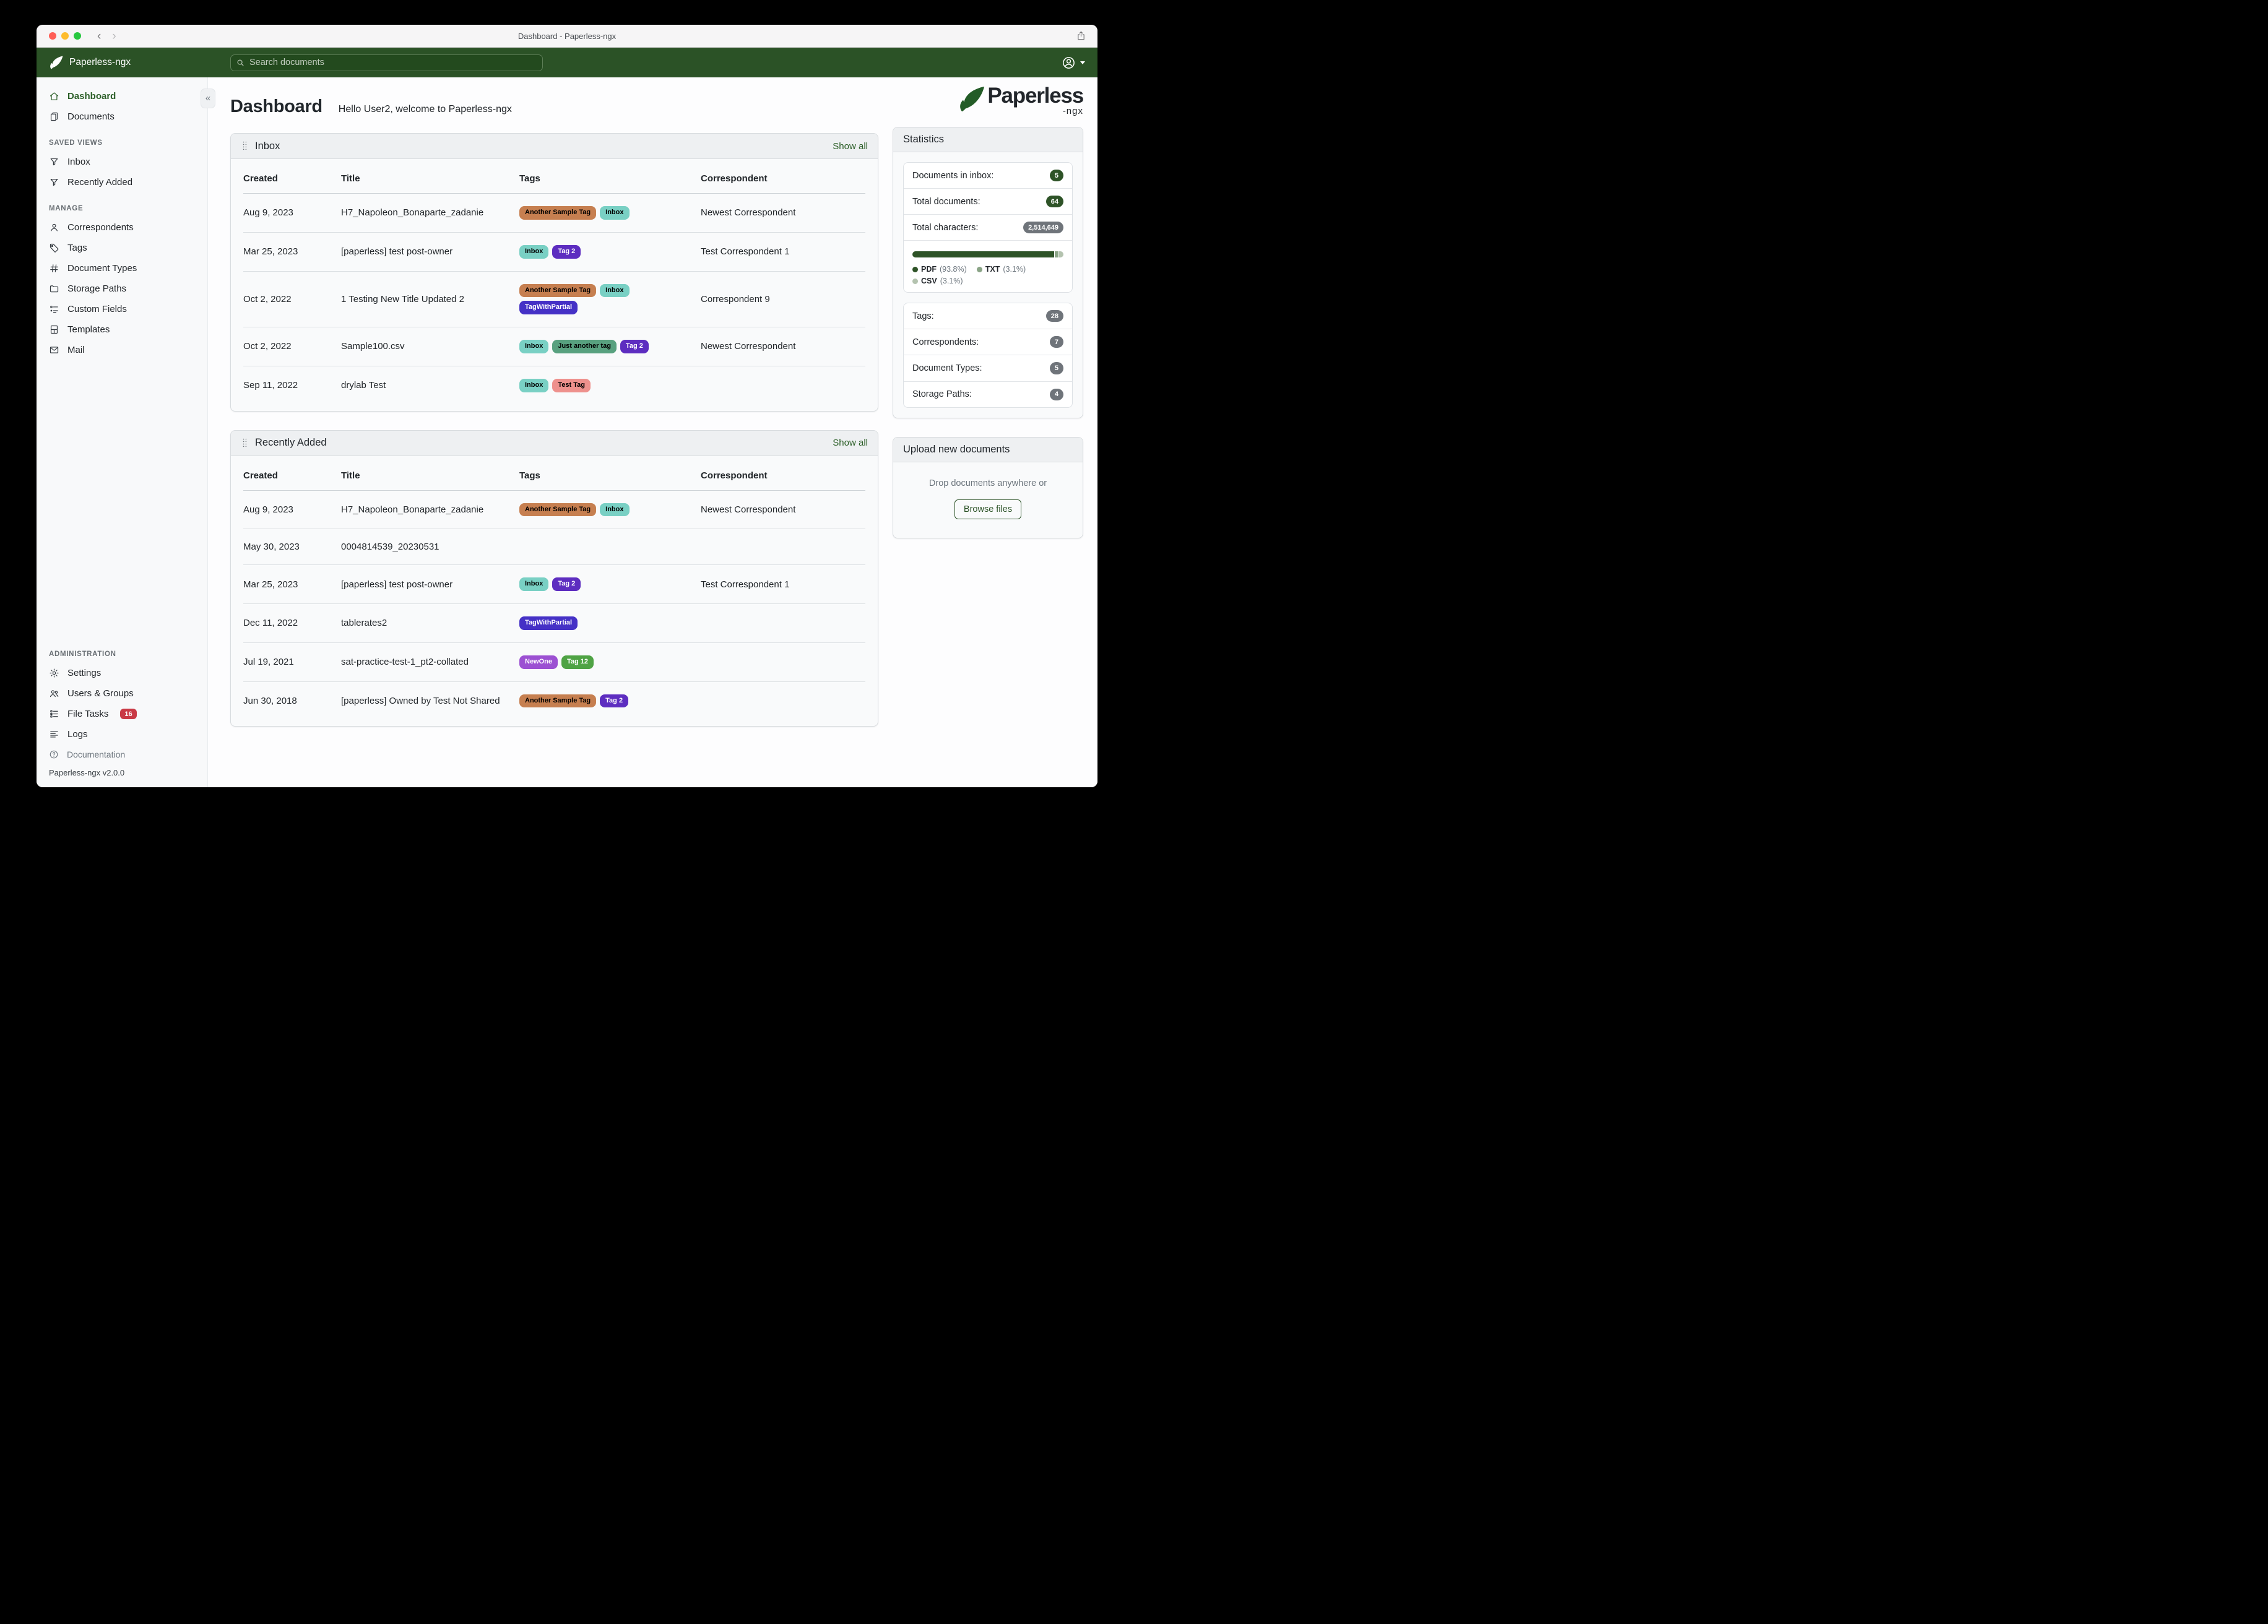 This screenshot has height=1624, width=2268. Describe the element at coordinates (988, 228) in the screenshot. I see `stat-row-total-characters: Total characters: 2,514,649` at that location.